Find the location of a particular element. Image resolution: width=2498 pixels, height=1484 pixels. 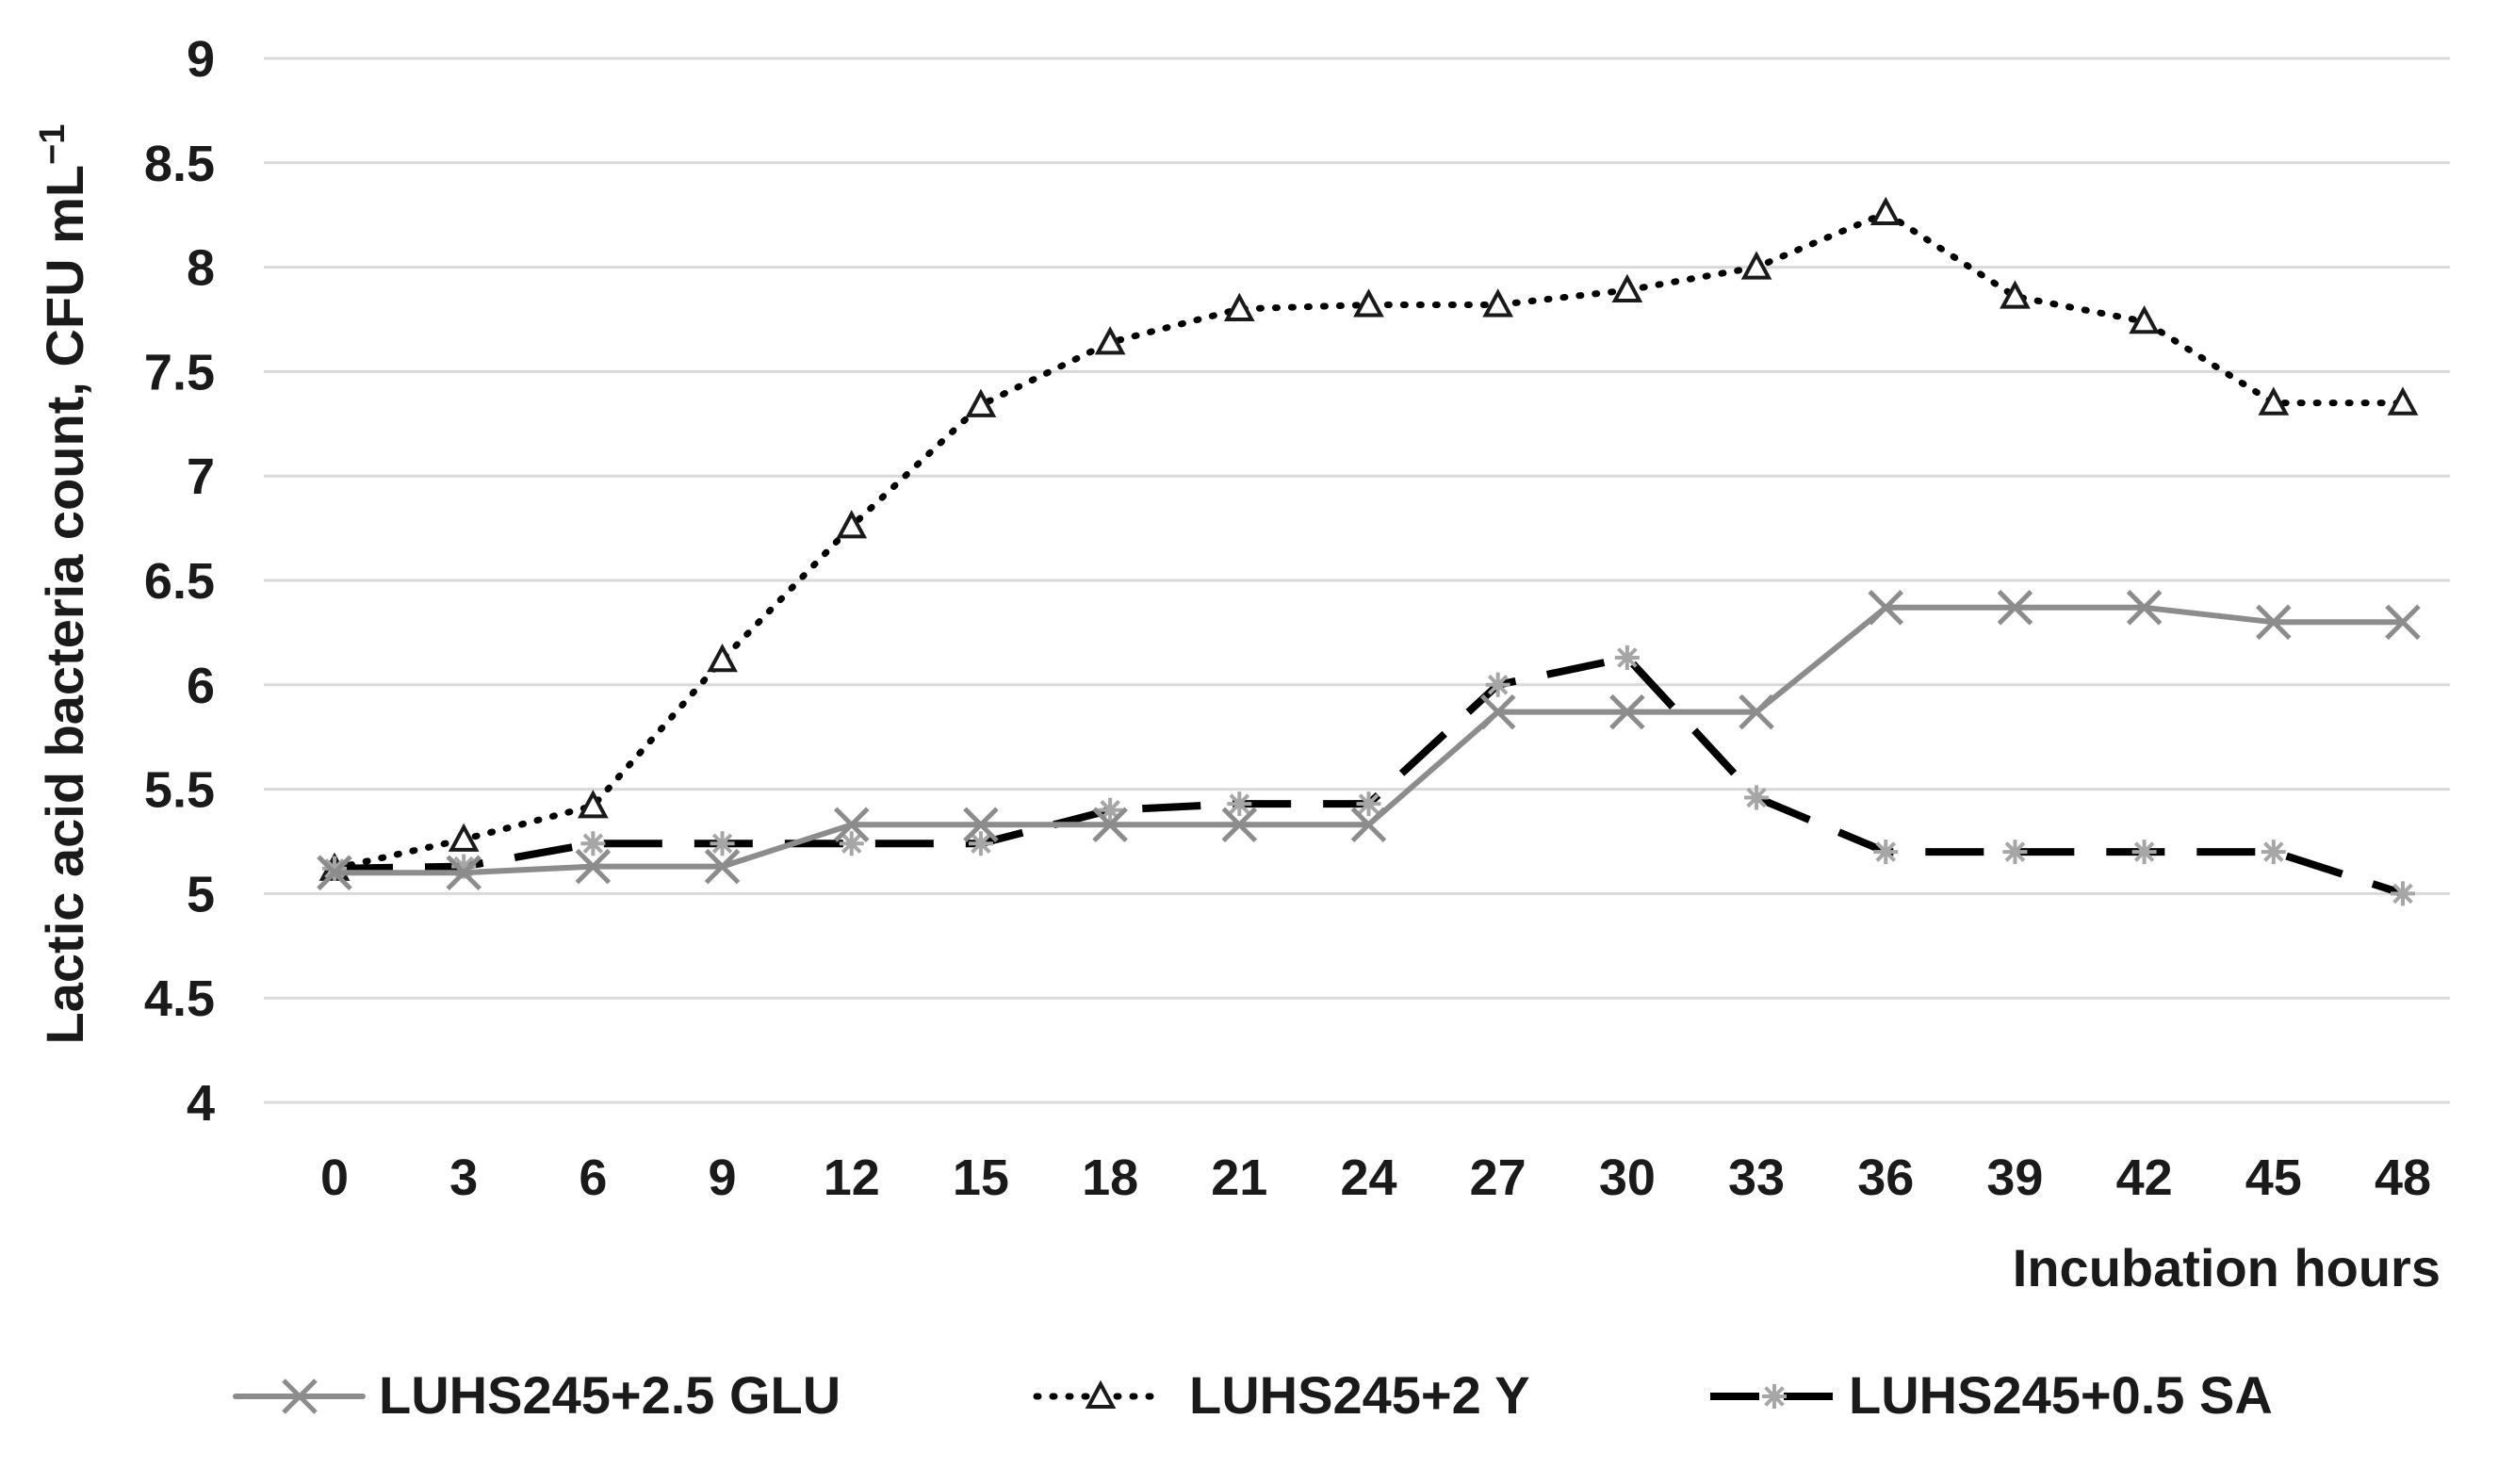

x-tick-label: 15 is located at coordinates (981, 1178).